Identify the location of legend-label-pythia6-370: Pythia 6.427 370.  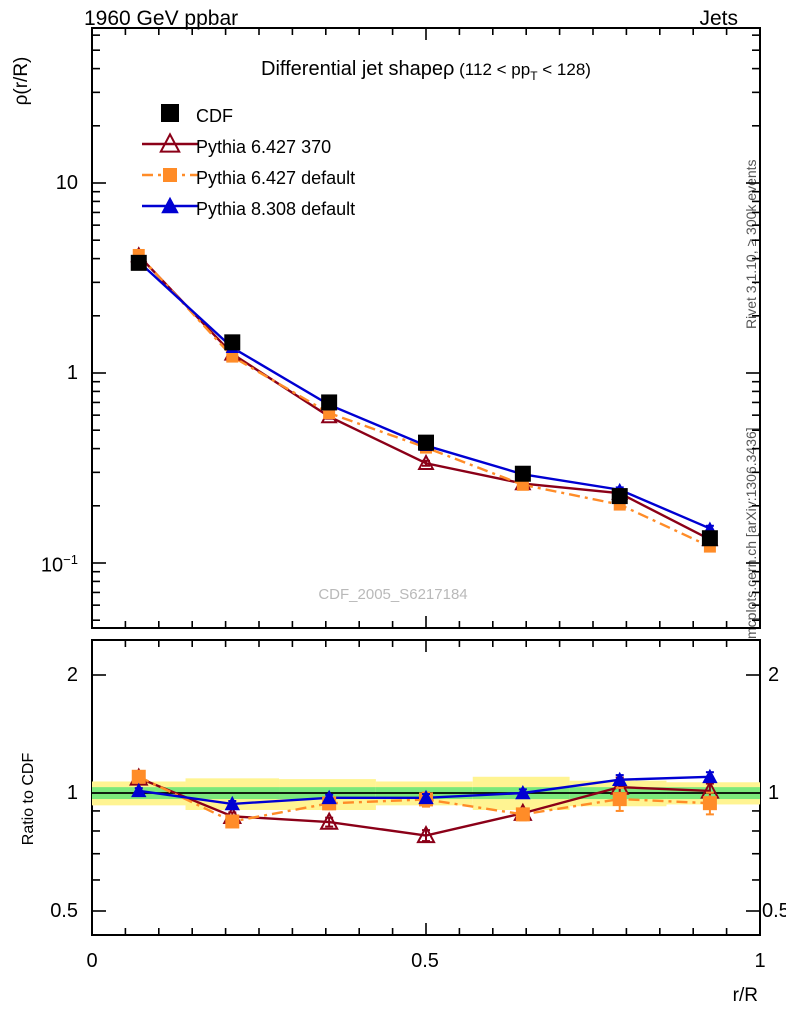
(264, 147).